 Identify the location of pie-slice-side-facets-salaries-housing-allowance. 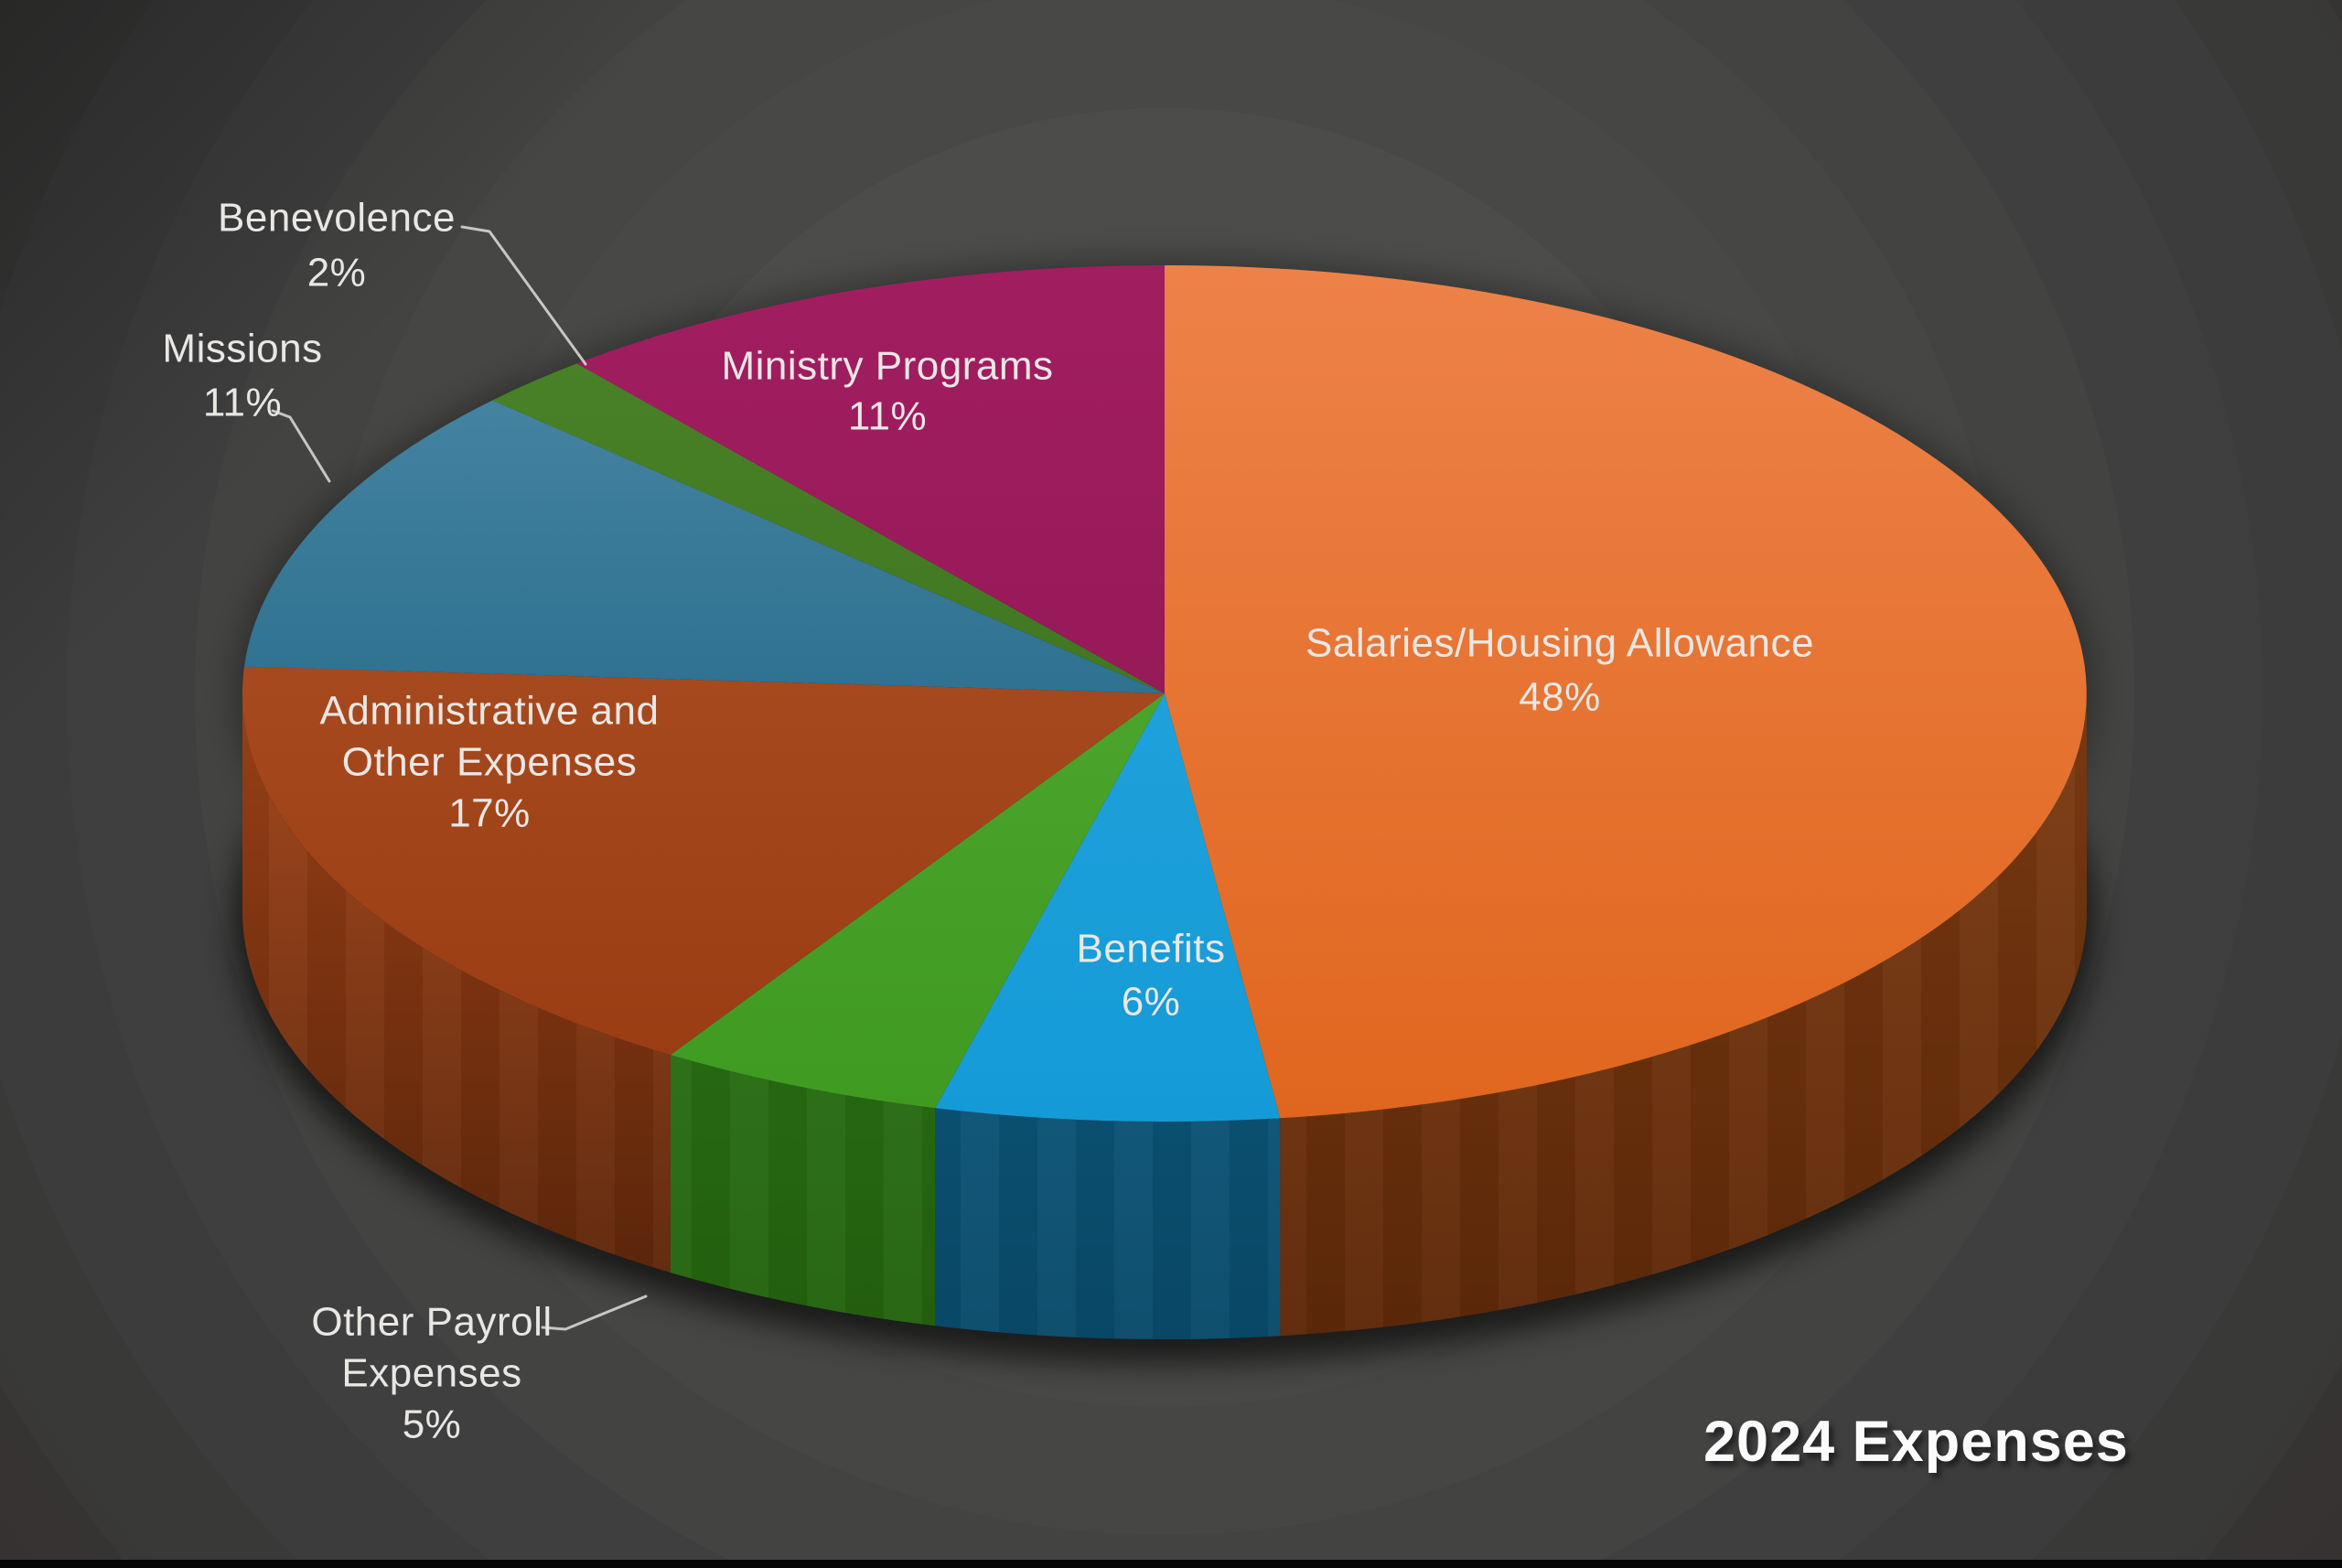
(1683, 1015).